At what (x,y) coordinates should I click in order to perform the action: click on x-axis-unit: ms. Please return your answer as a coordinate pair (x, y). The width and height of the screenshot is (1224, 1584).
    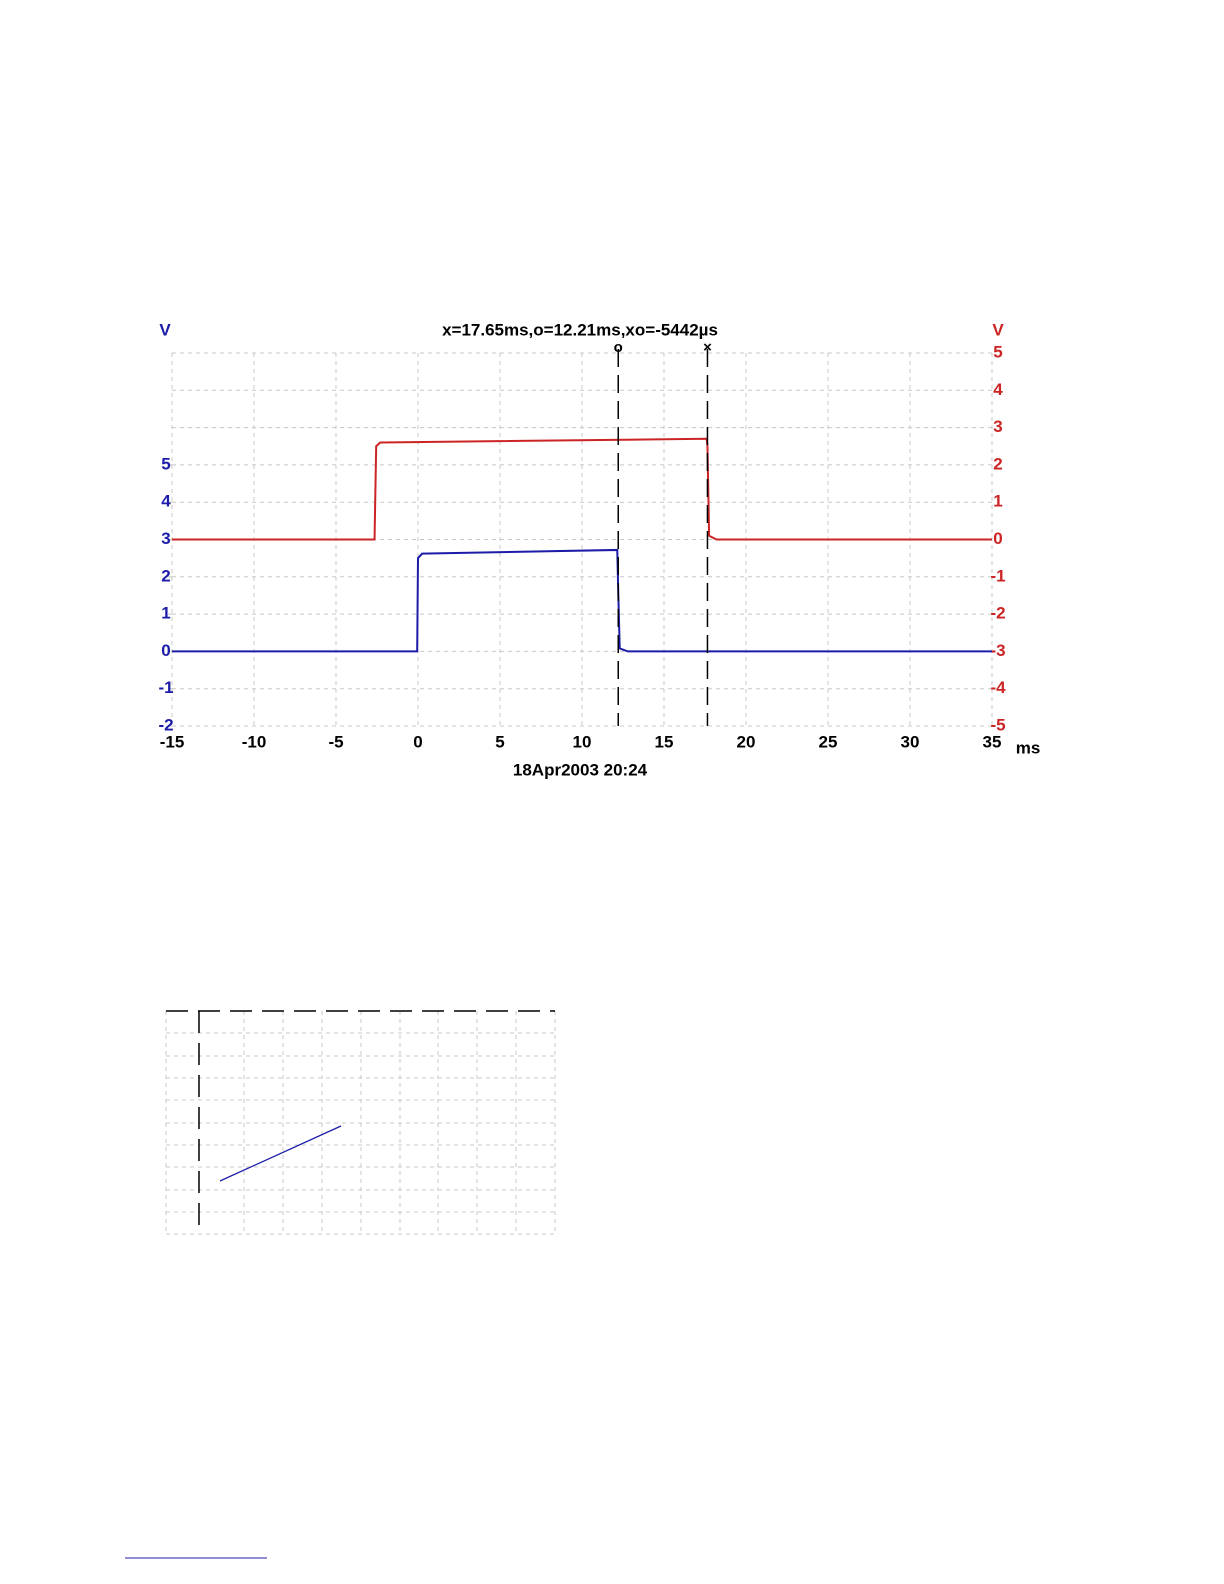
    Looking at the image, I should click on (1028, 747).